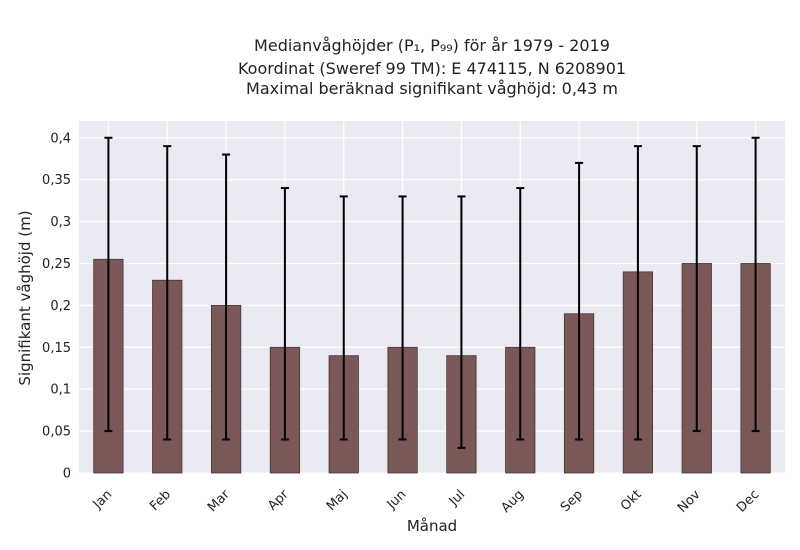  Describe the element at coordinates (397, 500) in the screenshot. I see `x-tick-label: Jun` at that location.